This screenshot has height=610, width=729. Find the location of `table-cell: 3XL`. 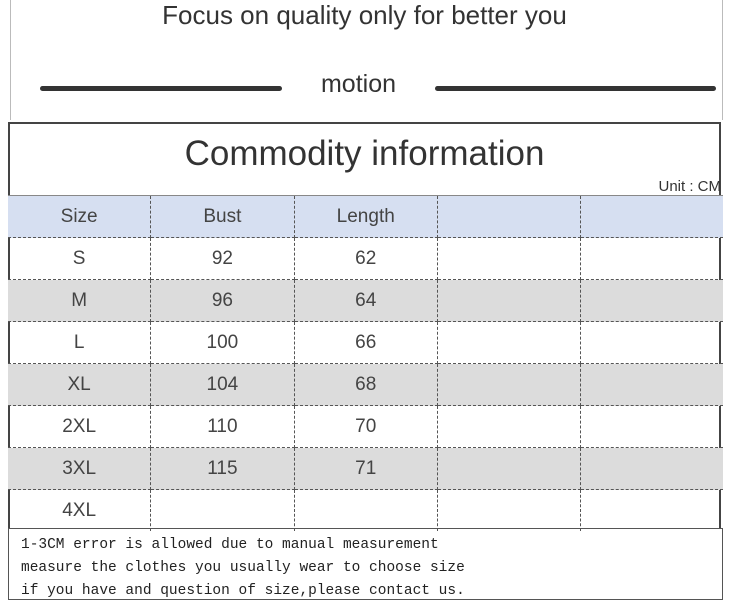

table-cell: 3XL is located at coordinates (80, 468).